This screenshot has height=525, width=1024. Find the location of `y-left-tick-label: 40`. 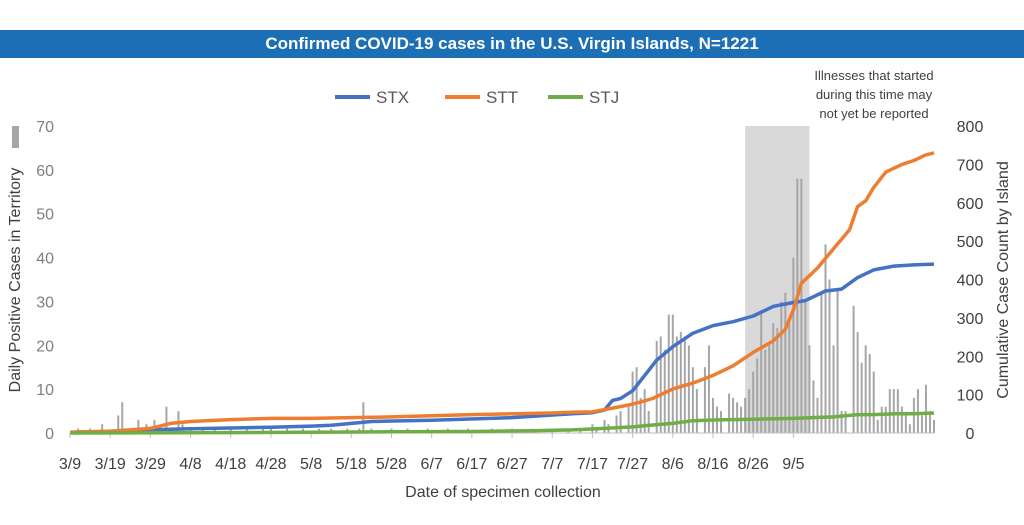

y-left-tick-label: 40 is located at coordinates (45, 259).